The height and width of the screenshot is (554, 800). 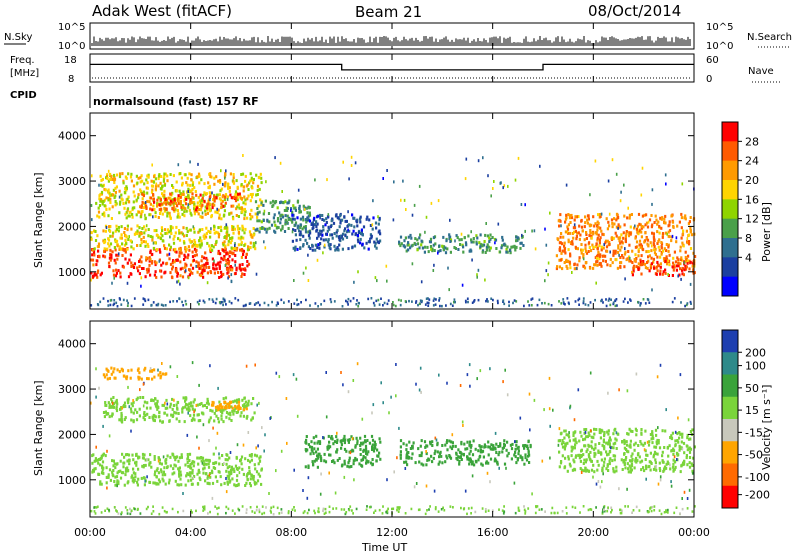 What do you see at coordinates (72, 272) in the screenshot?
I see `ytick-label: 1000` at bounding box center [72, 272].